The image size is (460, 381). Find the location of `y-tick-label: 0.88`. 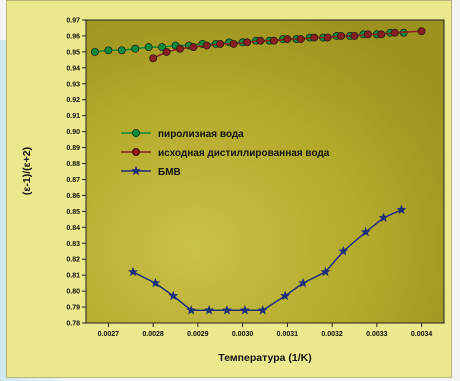

y-tick-label: 0.88 is located at coordinates (73, 164).